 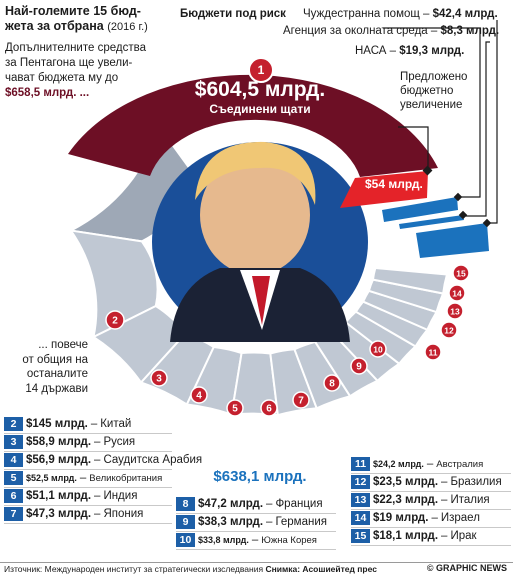 What do you see at coordinates (410, 280) in the screenshot?
I see `country-ring-segment` at bounding box center [410, 280].